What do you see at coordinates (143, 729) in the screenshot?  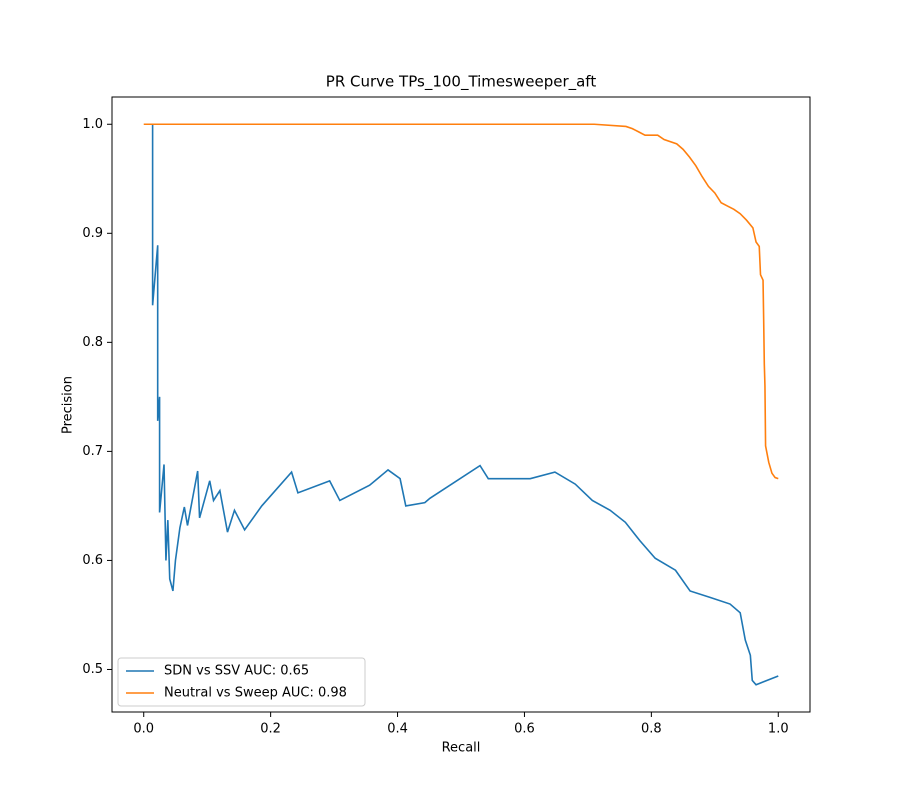 I see `x-tick-label: 0.0` at bounding box center [143, 729].